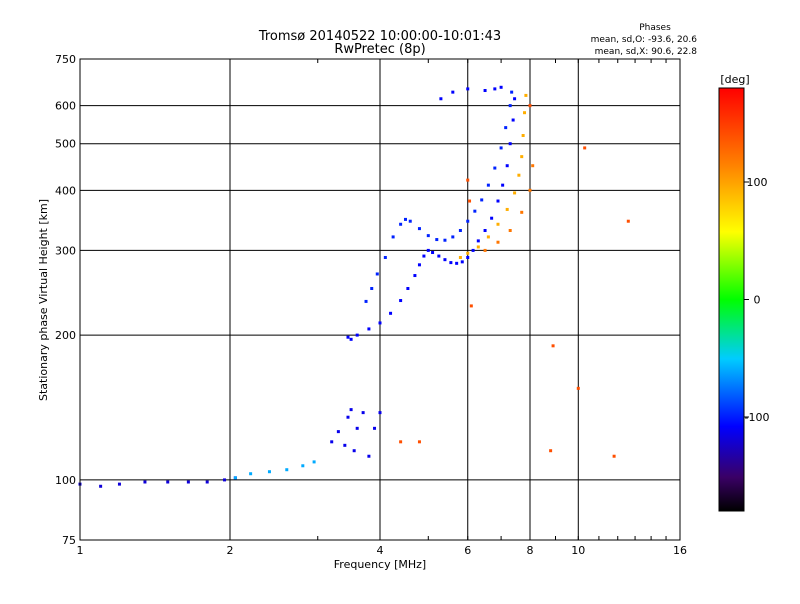 Image resolution: width=800 pixels, height=604 pixels. I want to click on phases-mean-x: mean, sd,X: 90.6, 22.8, so click(646, 52).